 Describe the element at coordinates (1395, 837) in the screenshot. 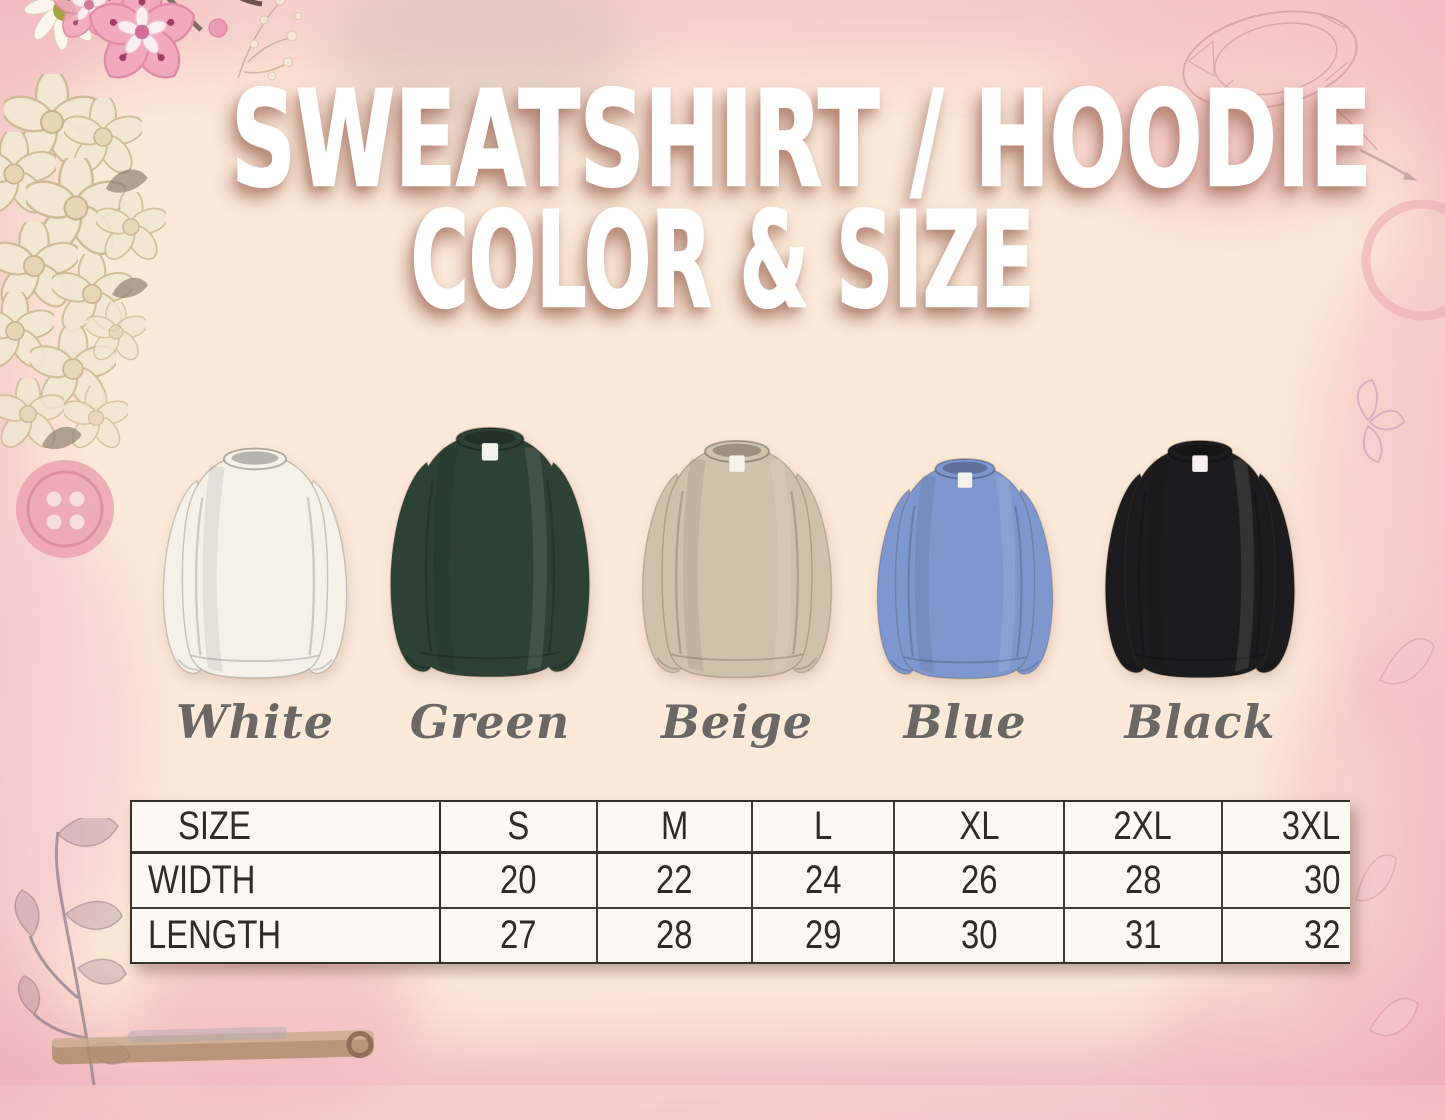

I see `feather-leaf-icon` at that location.